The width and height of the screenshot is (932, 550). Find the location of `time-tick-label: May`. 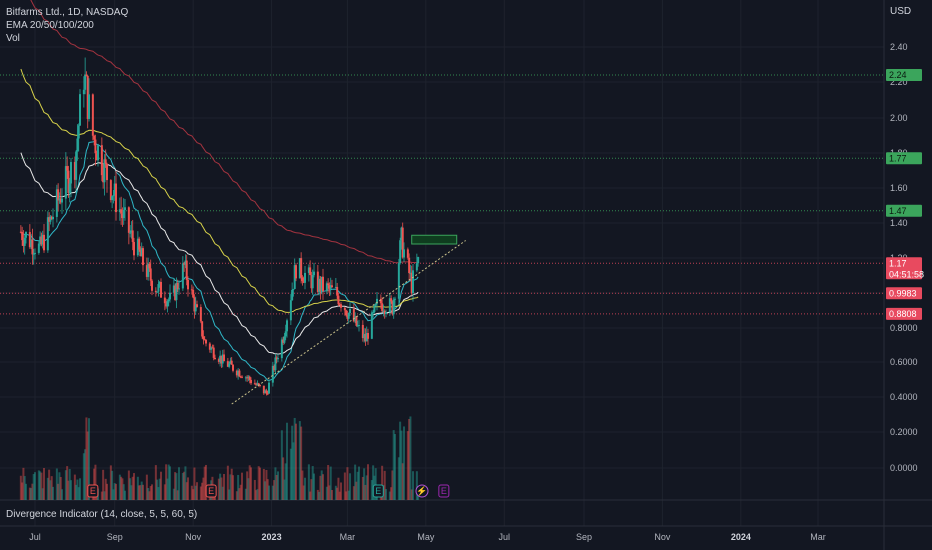

time-tick-label: May is located at coordinates (426, 537).